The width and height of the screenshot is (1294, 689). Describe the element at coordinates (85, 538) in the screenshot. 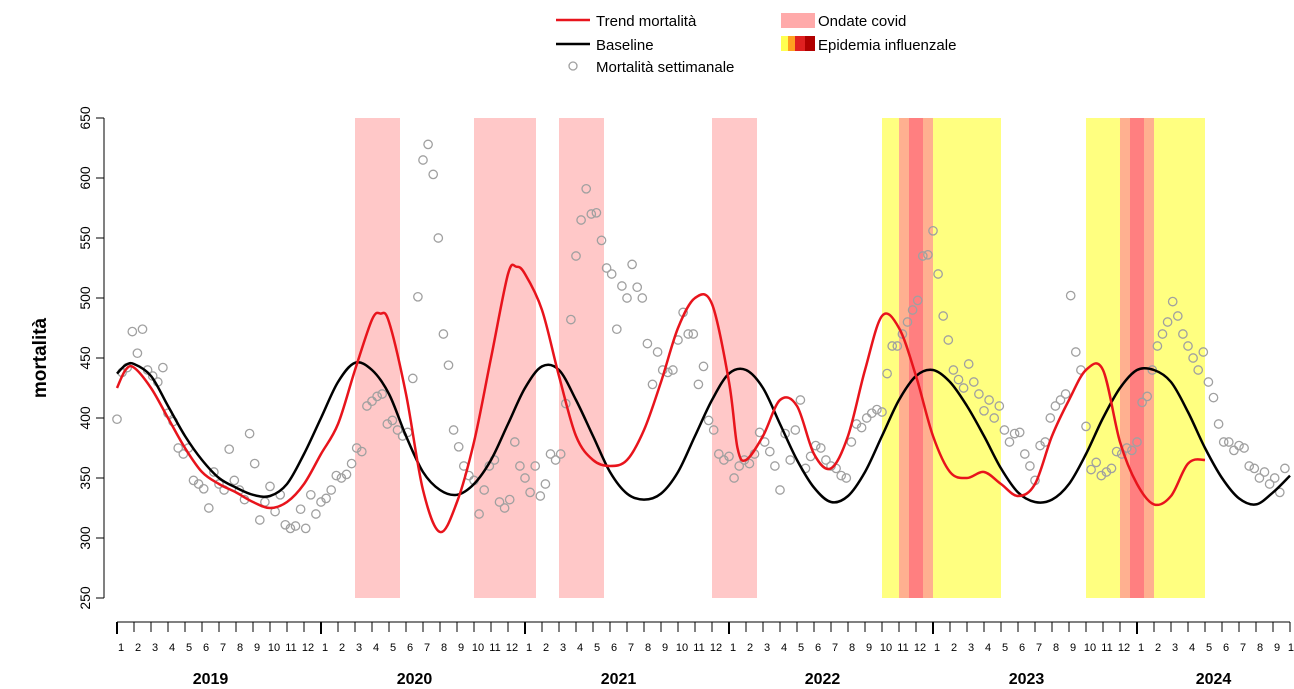

I see `y-tick-label: 300` at that location.